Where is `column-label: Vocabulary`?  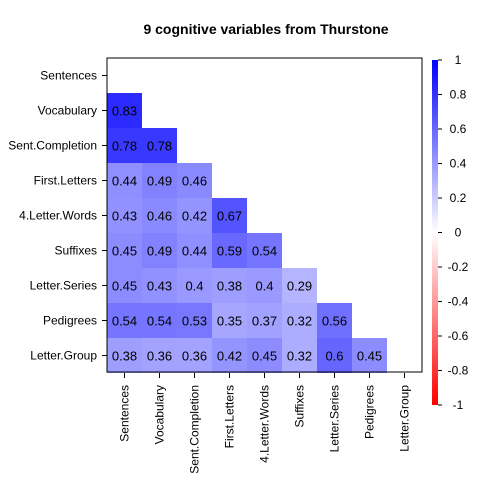
column-label: Vocabulary is located at coordinates (160, 414).